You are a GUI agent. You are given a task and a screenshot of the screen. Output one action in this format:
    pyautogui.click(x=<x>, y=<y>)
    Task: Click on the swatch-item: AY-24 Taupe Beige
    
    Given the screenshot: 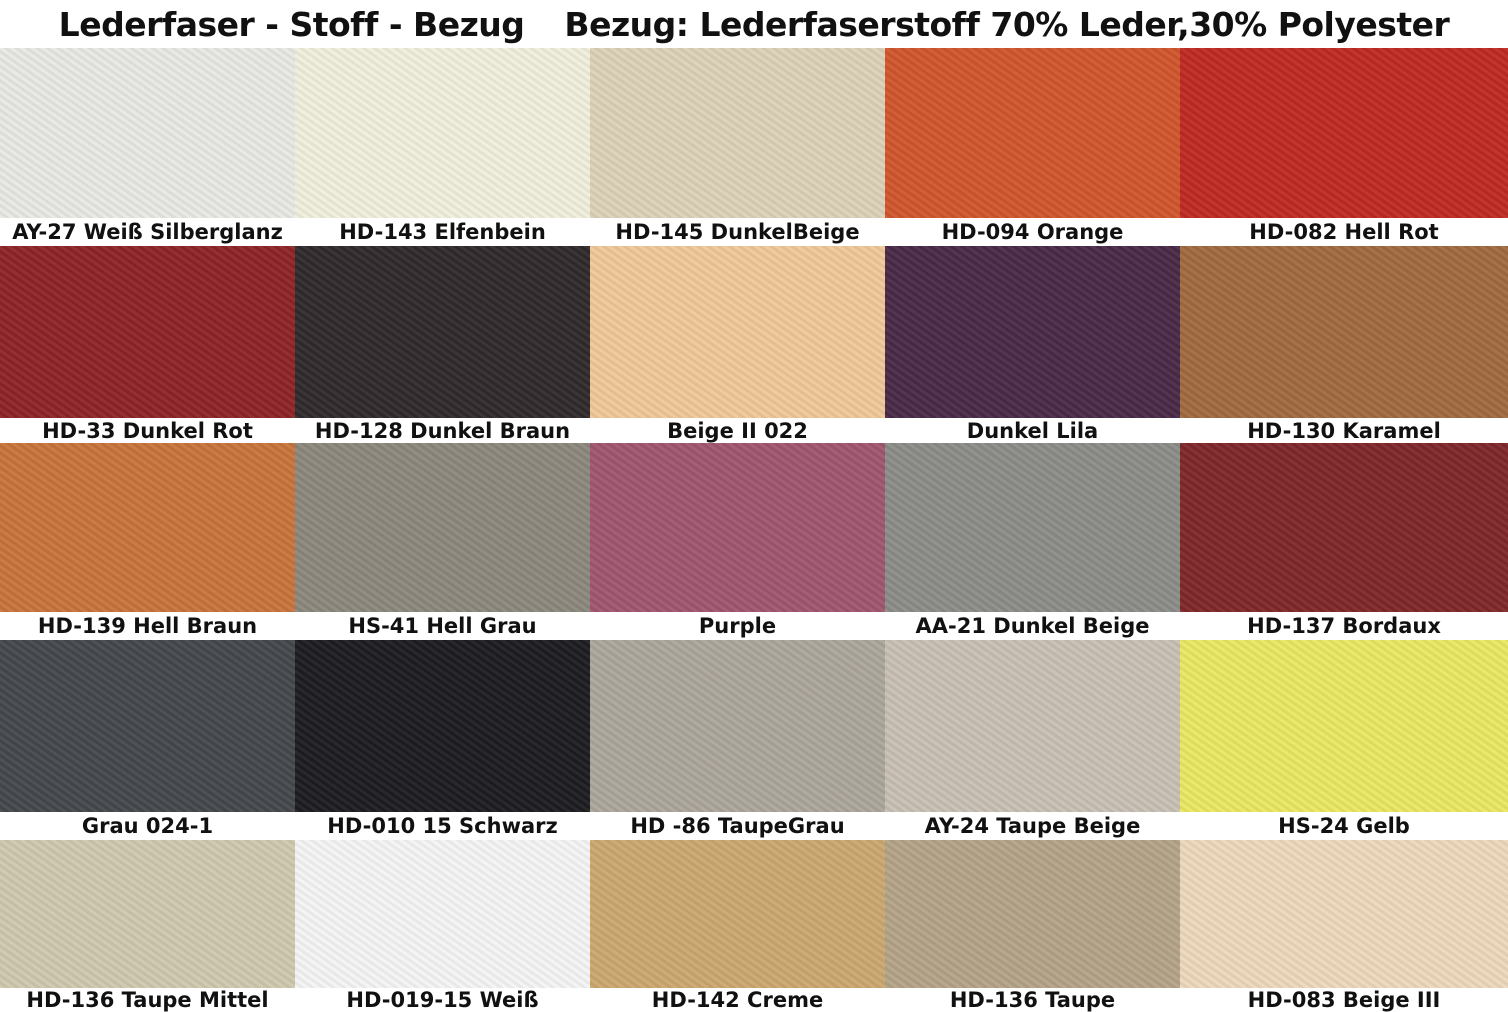 What is the action you would take?
    pyautogui.click(x=1032, y=740)
    